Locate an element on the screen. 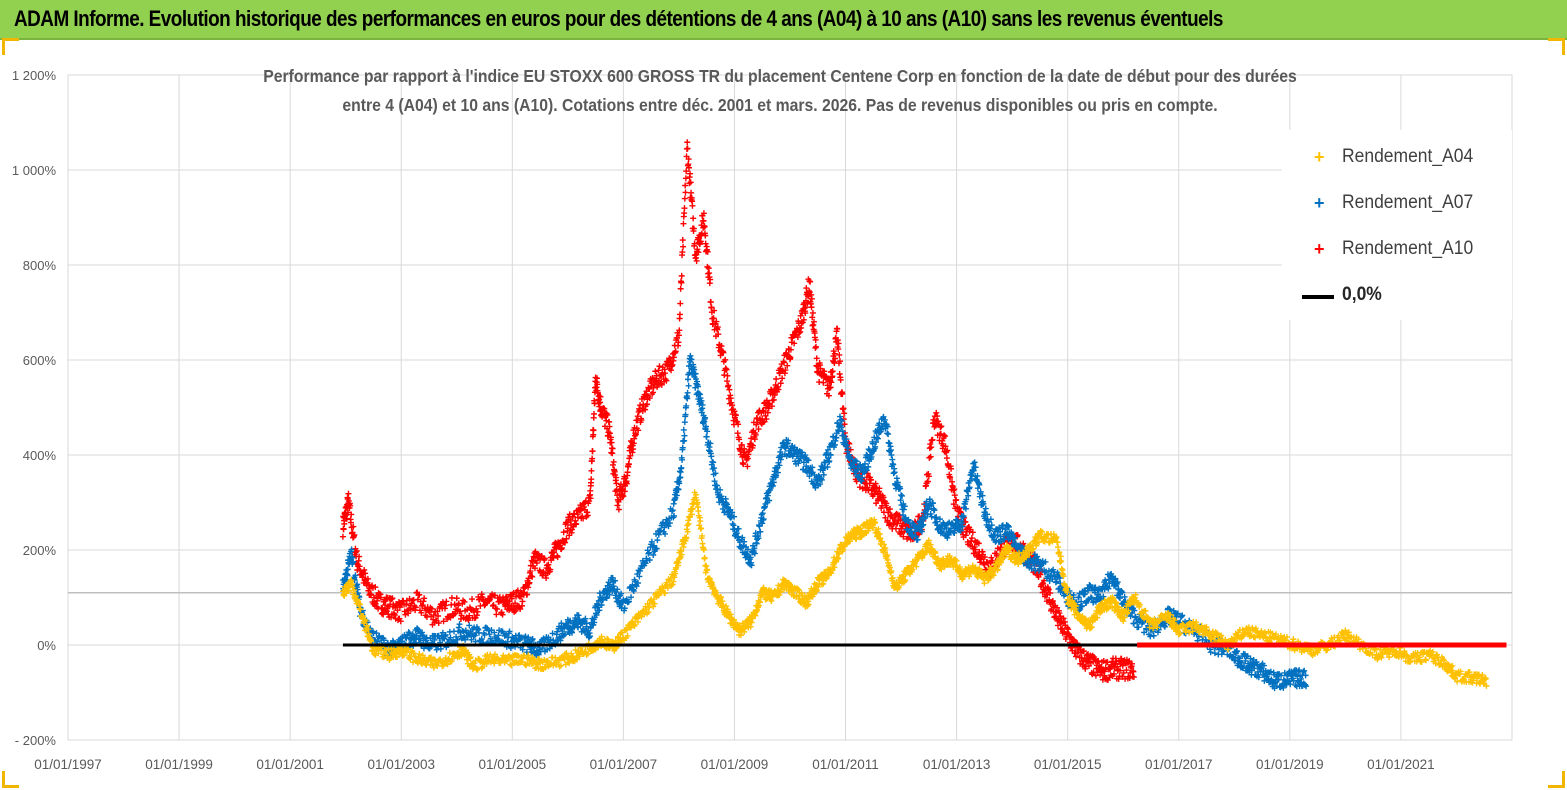 This screenshot has width=1567, height=790. x-tick-label: 01/01/2003 is located at coordinates (401, 764).